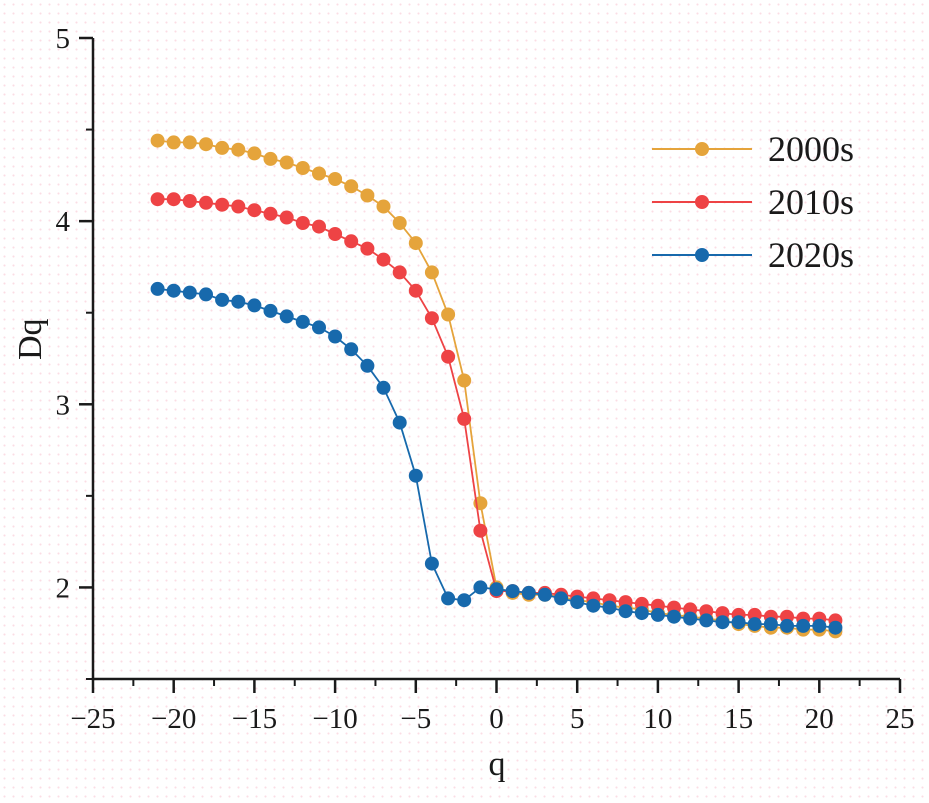 The height and width of the screenshot is (803, 929). I want to click on x-tick-label: 15, so click(738, 719).